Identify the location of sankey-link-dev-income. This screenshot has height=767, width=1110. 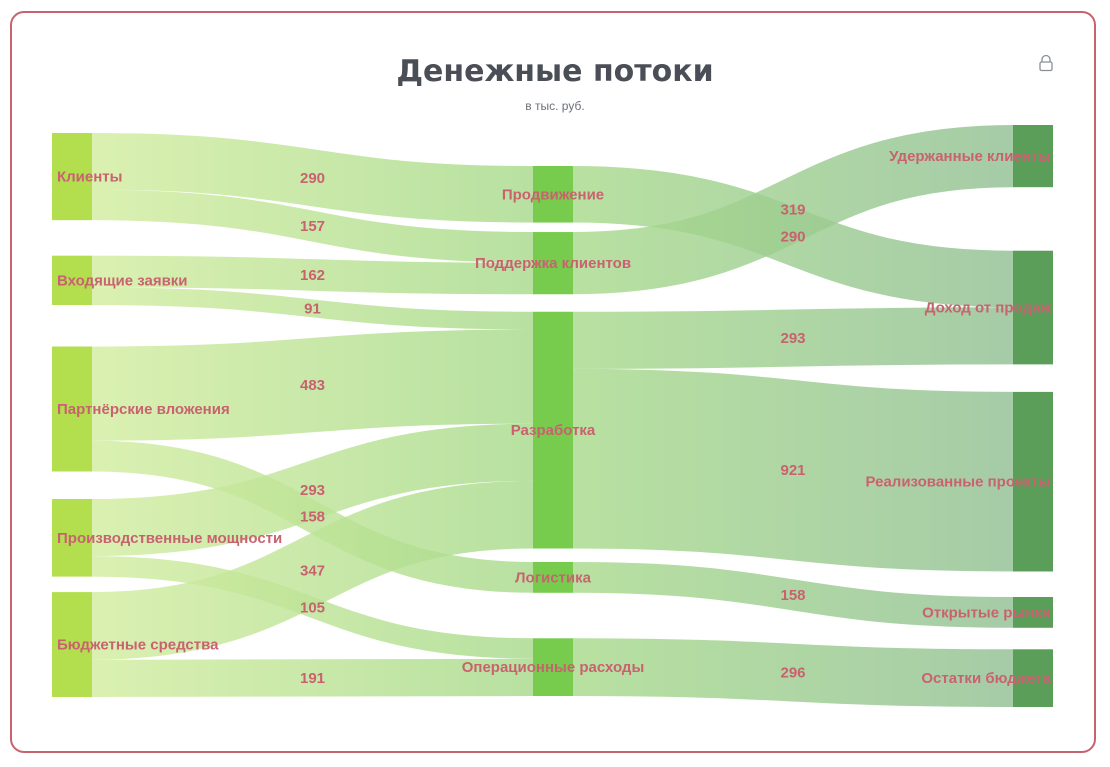
(793, 338).